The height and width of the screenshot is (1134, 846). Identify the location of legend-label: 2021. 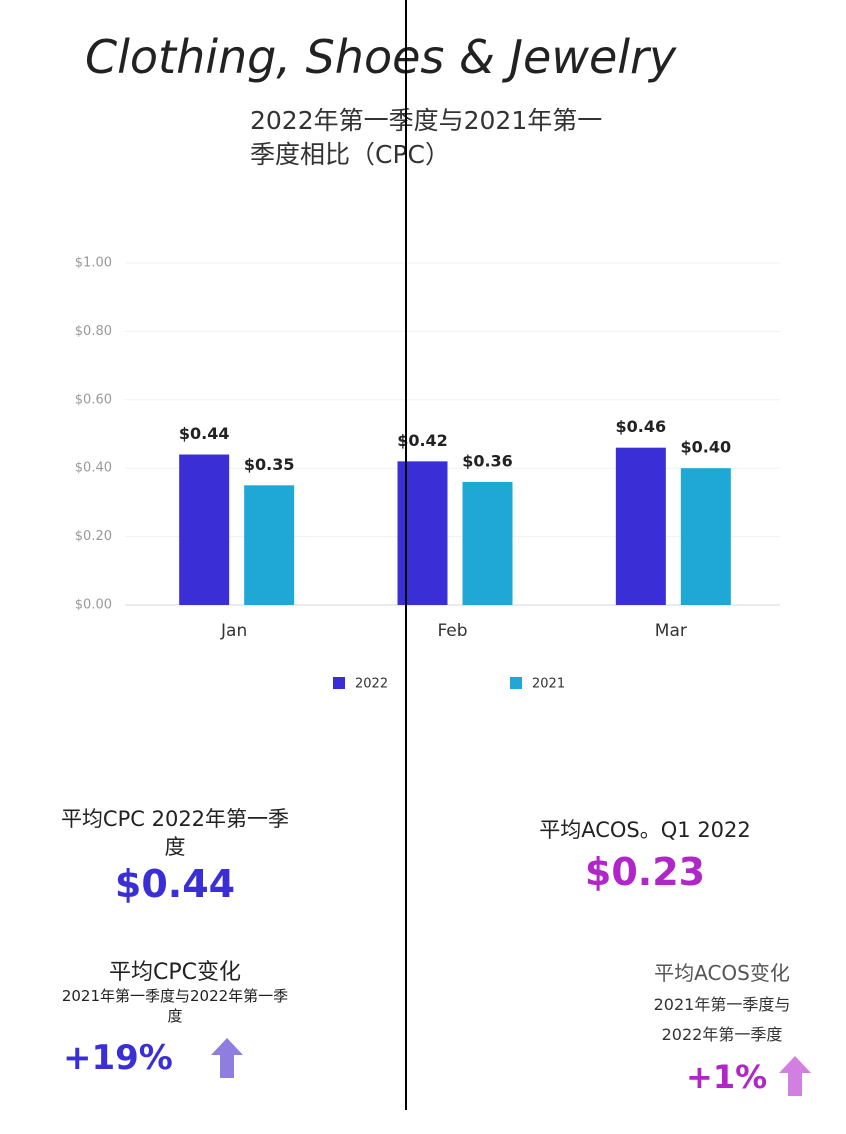
(548, 684).